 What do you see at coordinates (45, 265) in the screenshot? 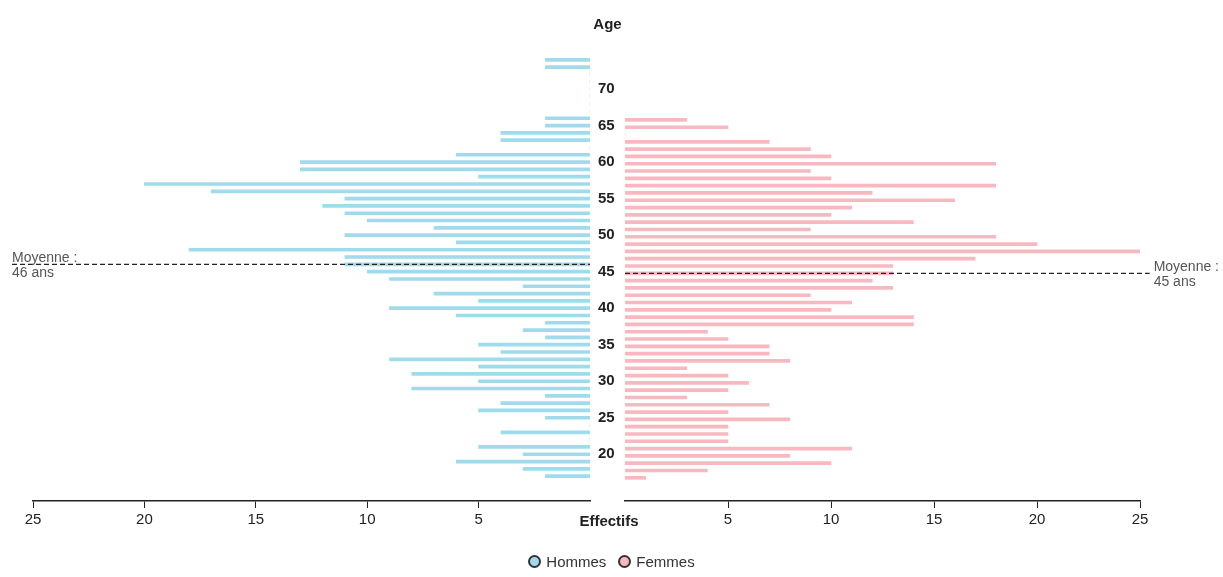
I see `ref-line-label: Moyenne : 46 ans` at bounding box center [45, 265].